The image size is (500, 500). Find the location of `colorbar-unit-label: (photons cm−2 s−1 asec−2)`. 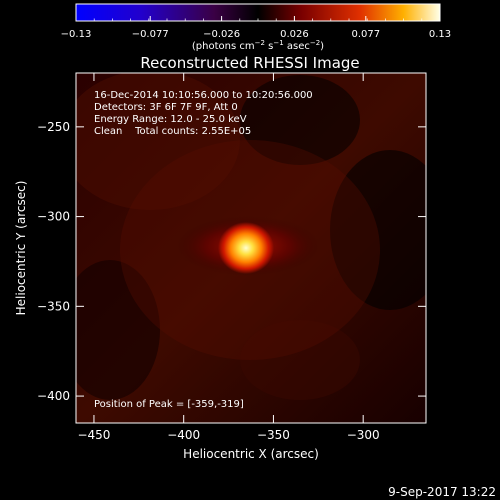

colorbar-unit-label: (photons cm−2 s−1 asec−2) is located at coordinates (258, 45).